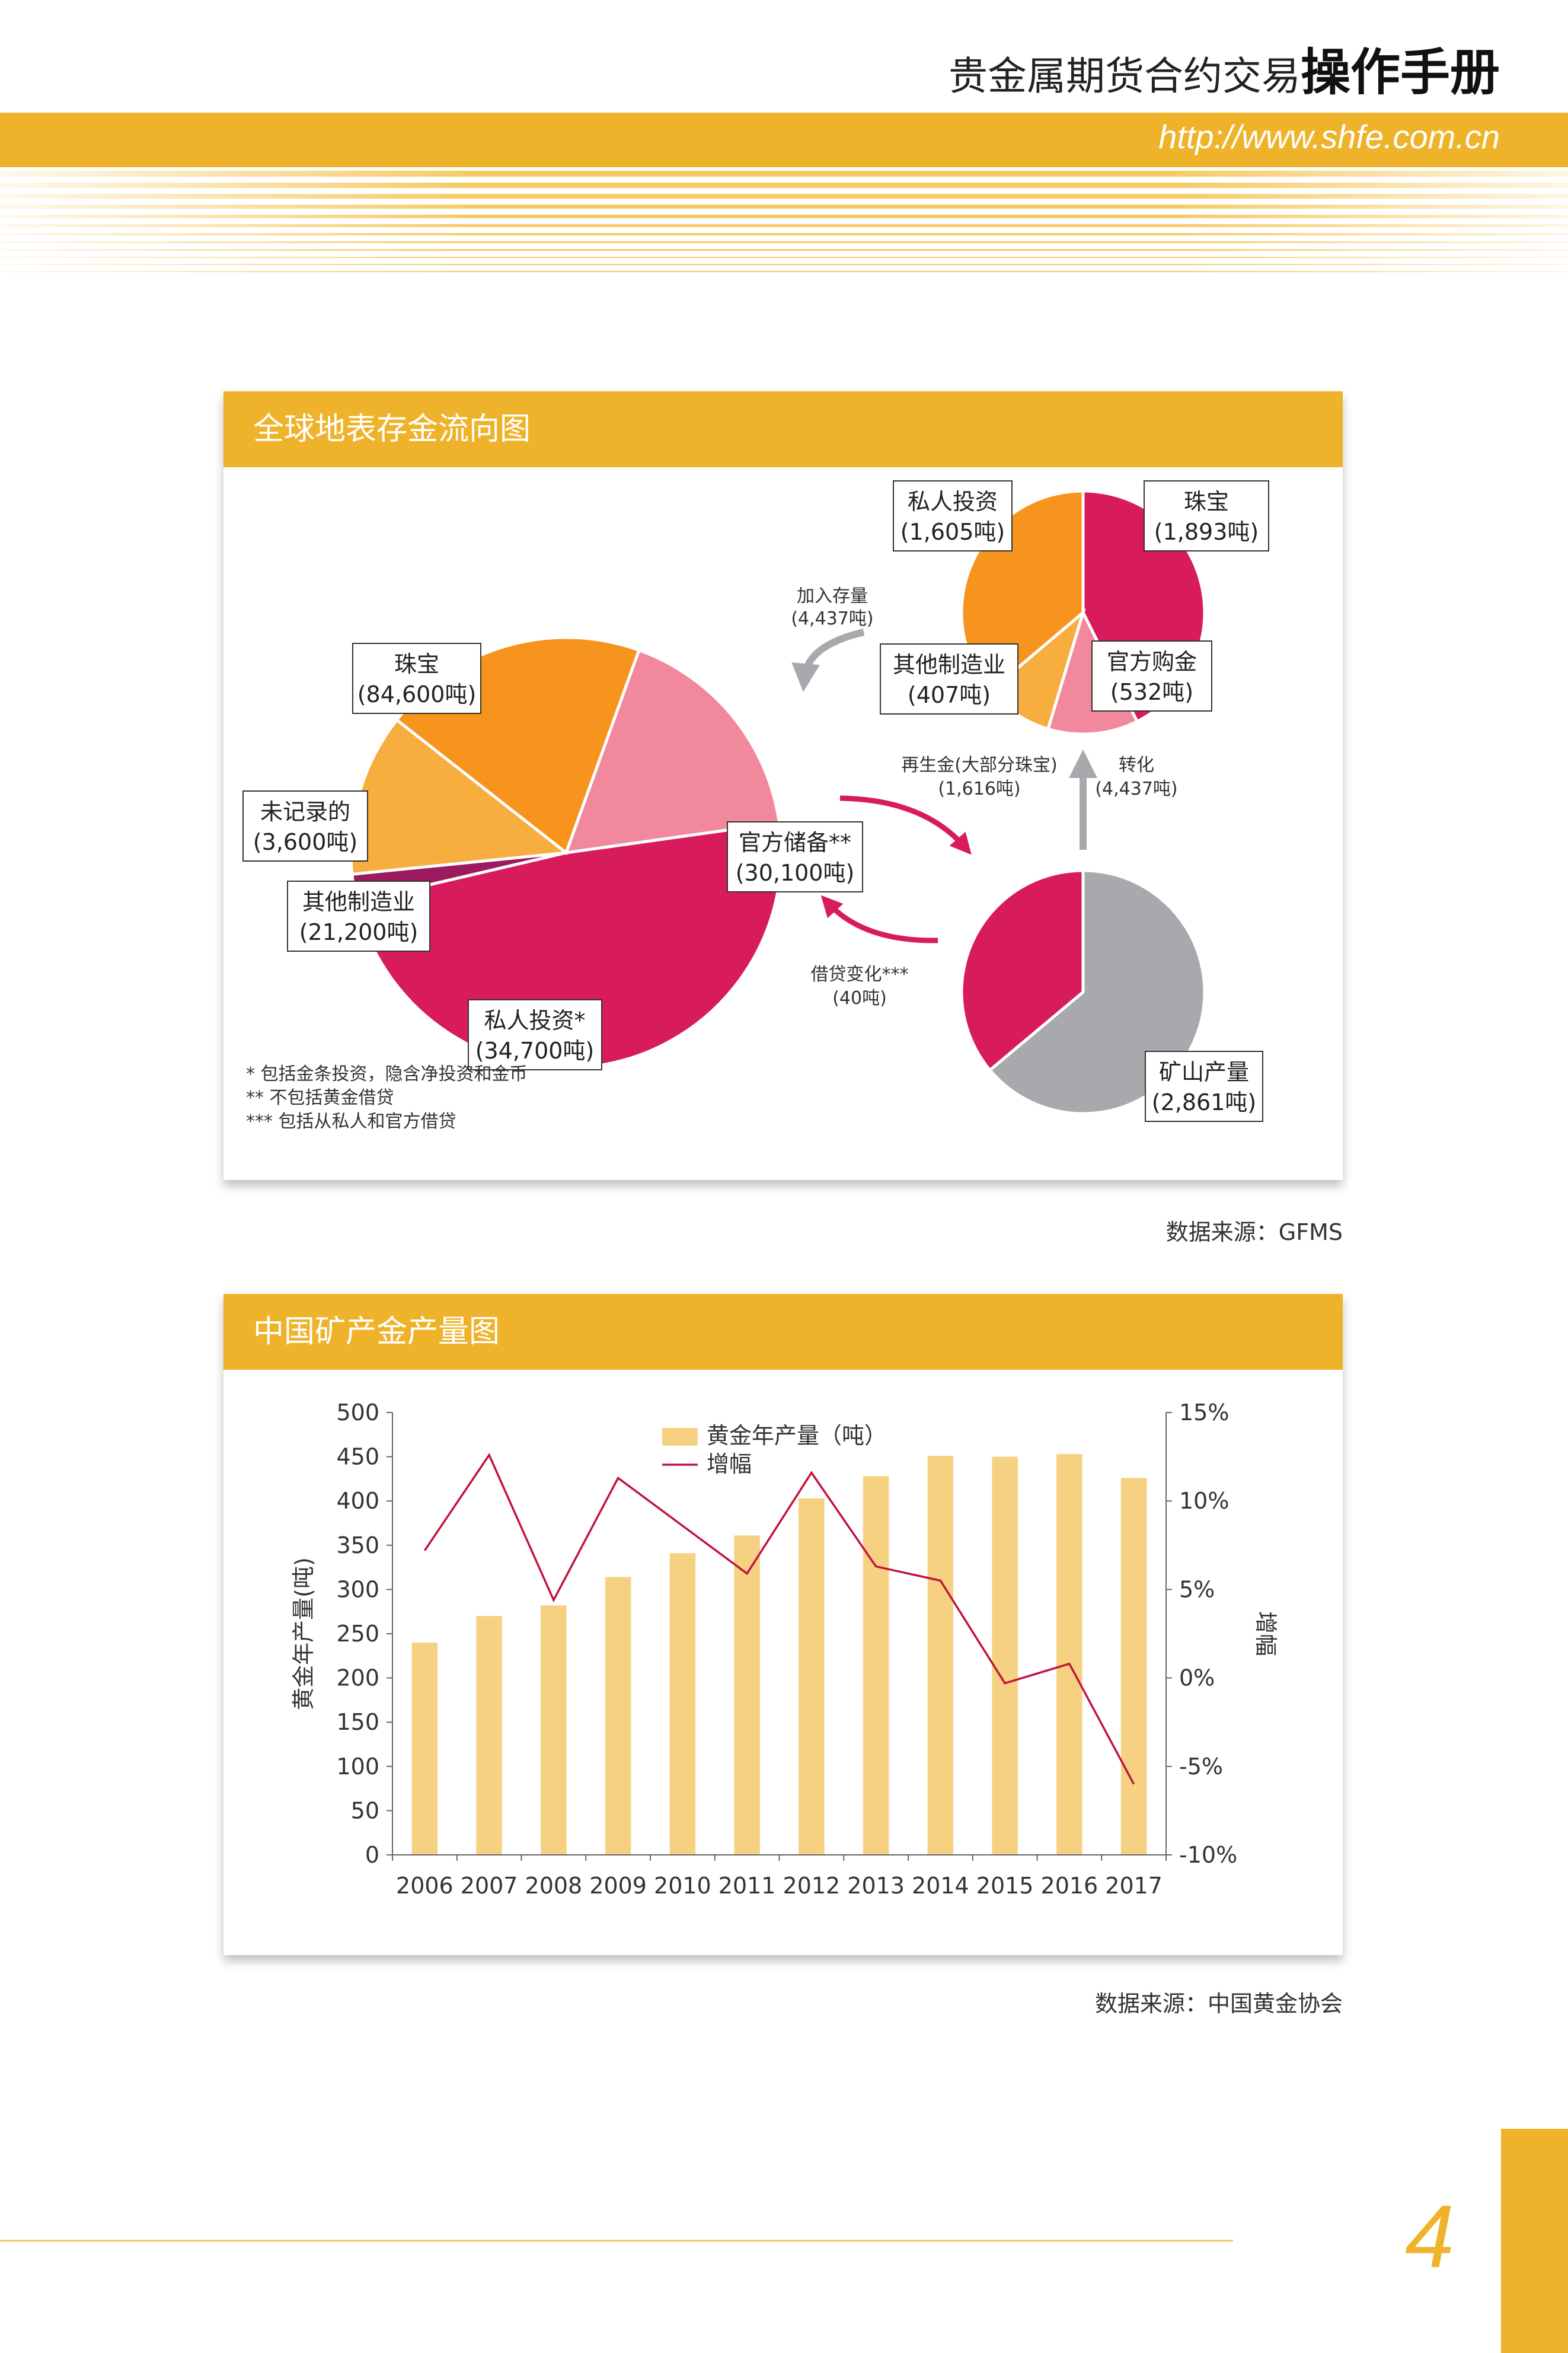 This screenshot has width=1568, height=2353. I want to click on left-tick-label-250: 250, so click(357, 1634).